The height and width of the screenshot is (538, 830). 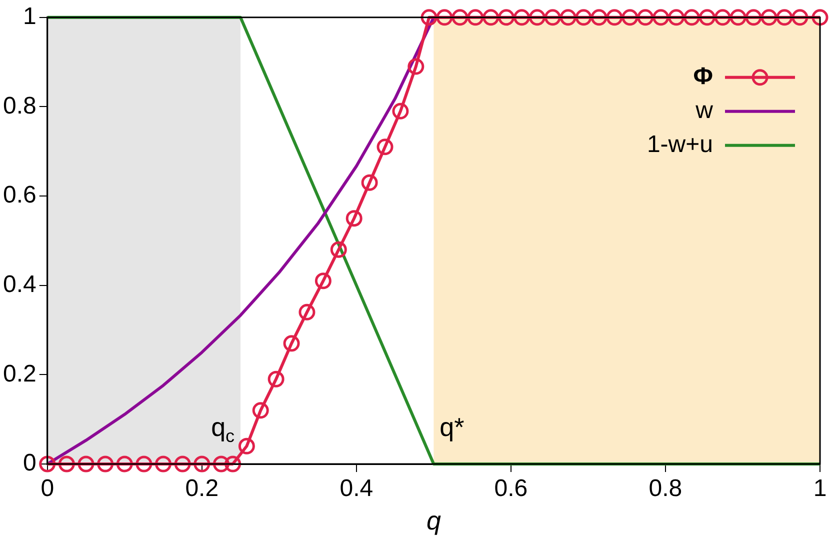 What do you see at coordinates (29, 463) in the screenshot?
I see `y-tick-label: 0` at bounding box center [29, 463].